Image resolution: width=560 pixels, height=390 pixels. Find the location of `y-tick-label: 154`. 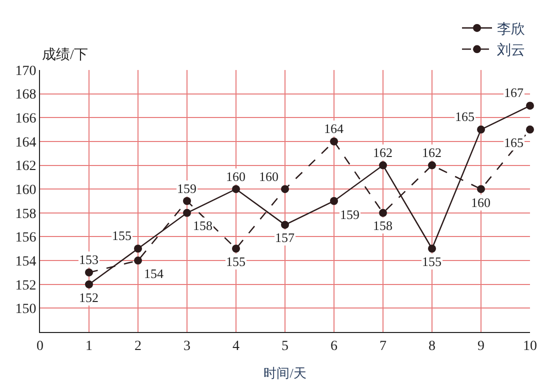

y-tick-label: 154 is located at coordinates (25, 262).